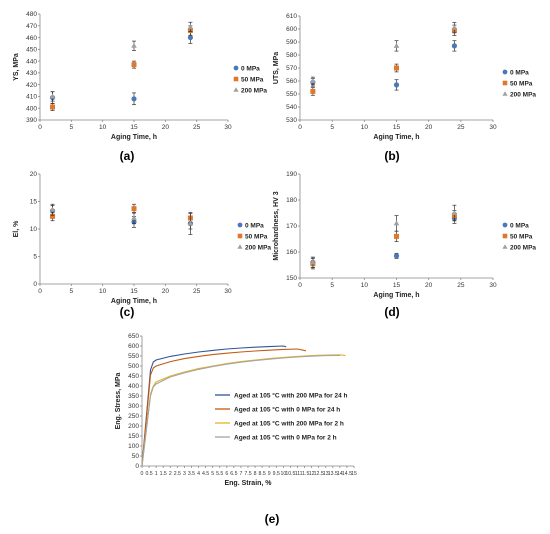 This screenshot has height=534, width=550. What do you see at coordinates (291, 16) in the screenshot?
I see `y-tick-label: 610` at bounding box center [291, 16].